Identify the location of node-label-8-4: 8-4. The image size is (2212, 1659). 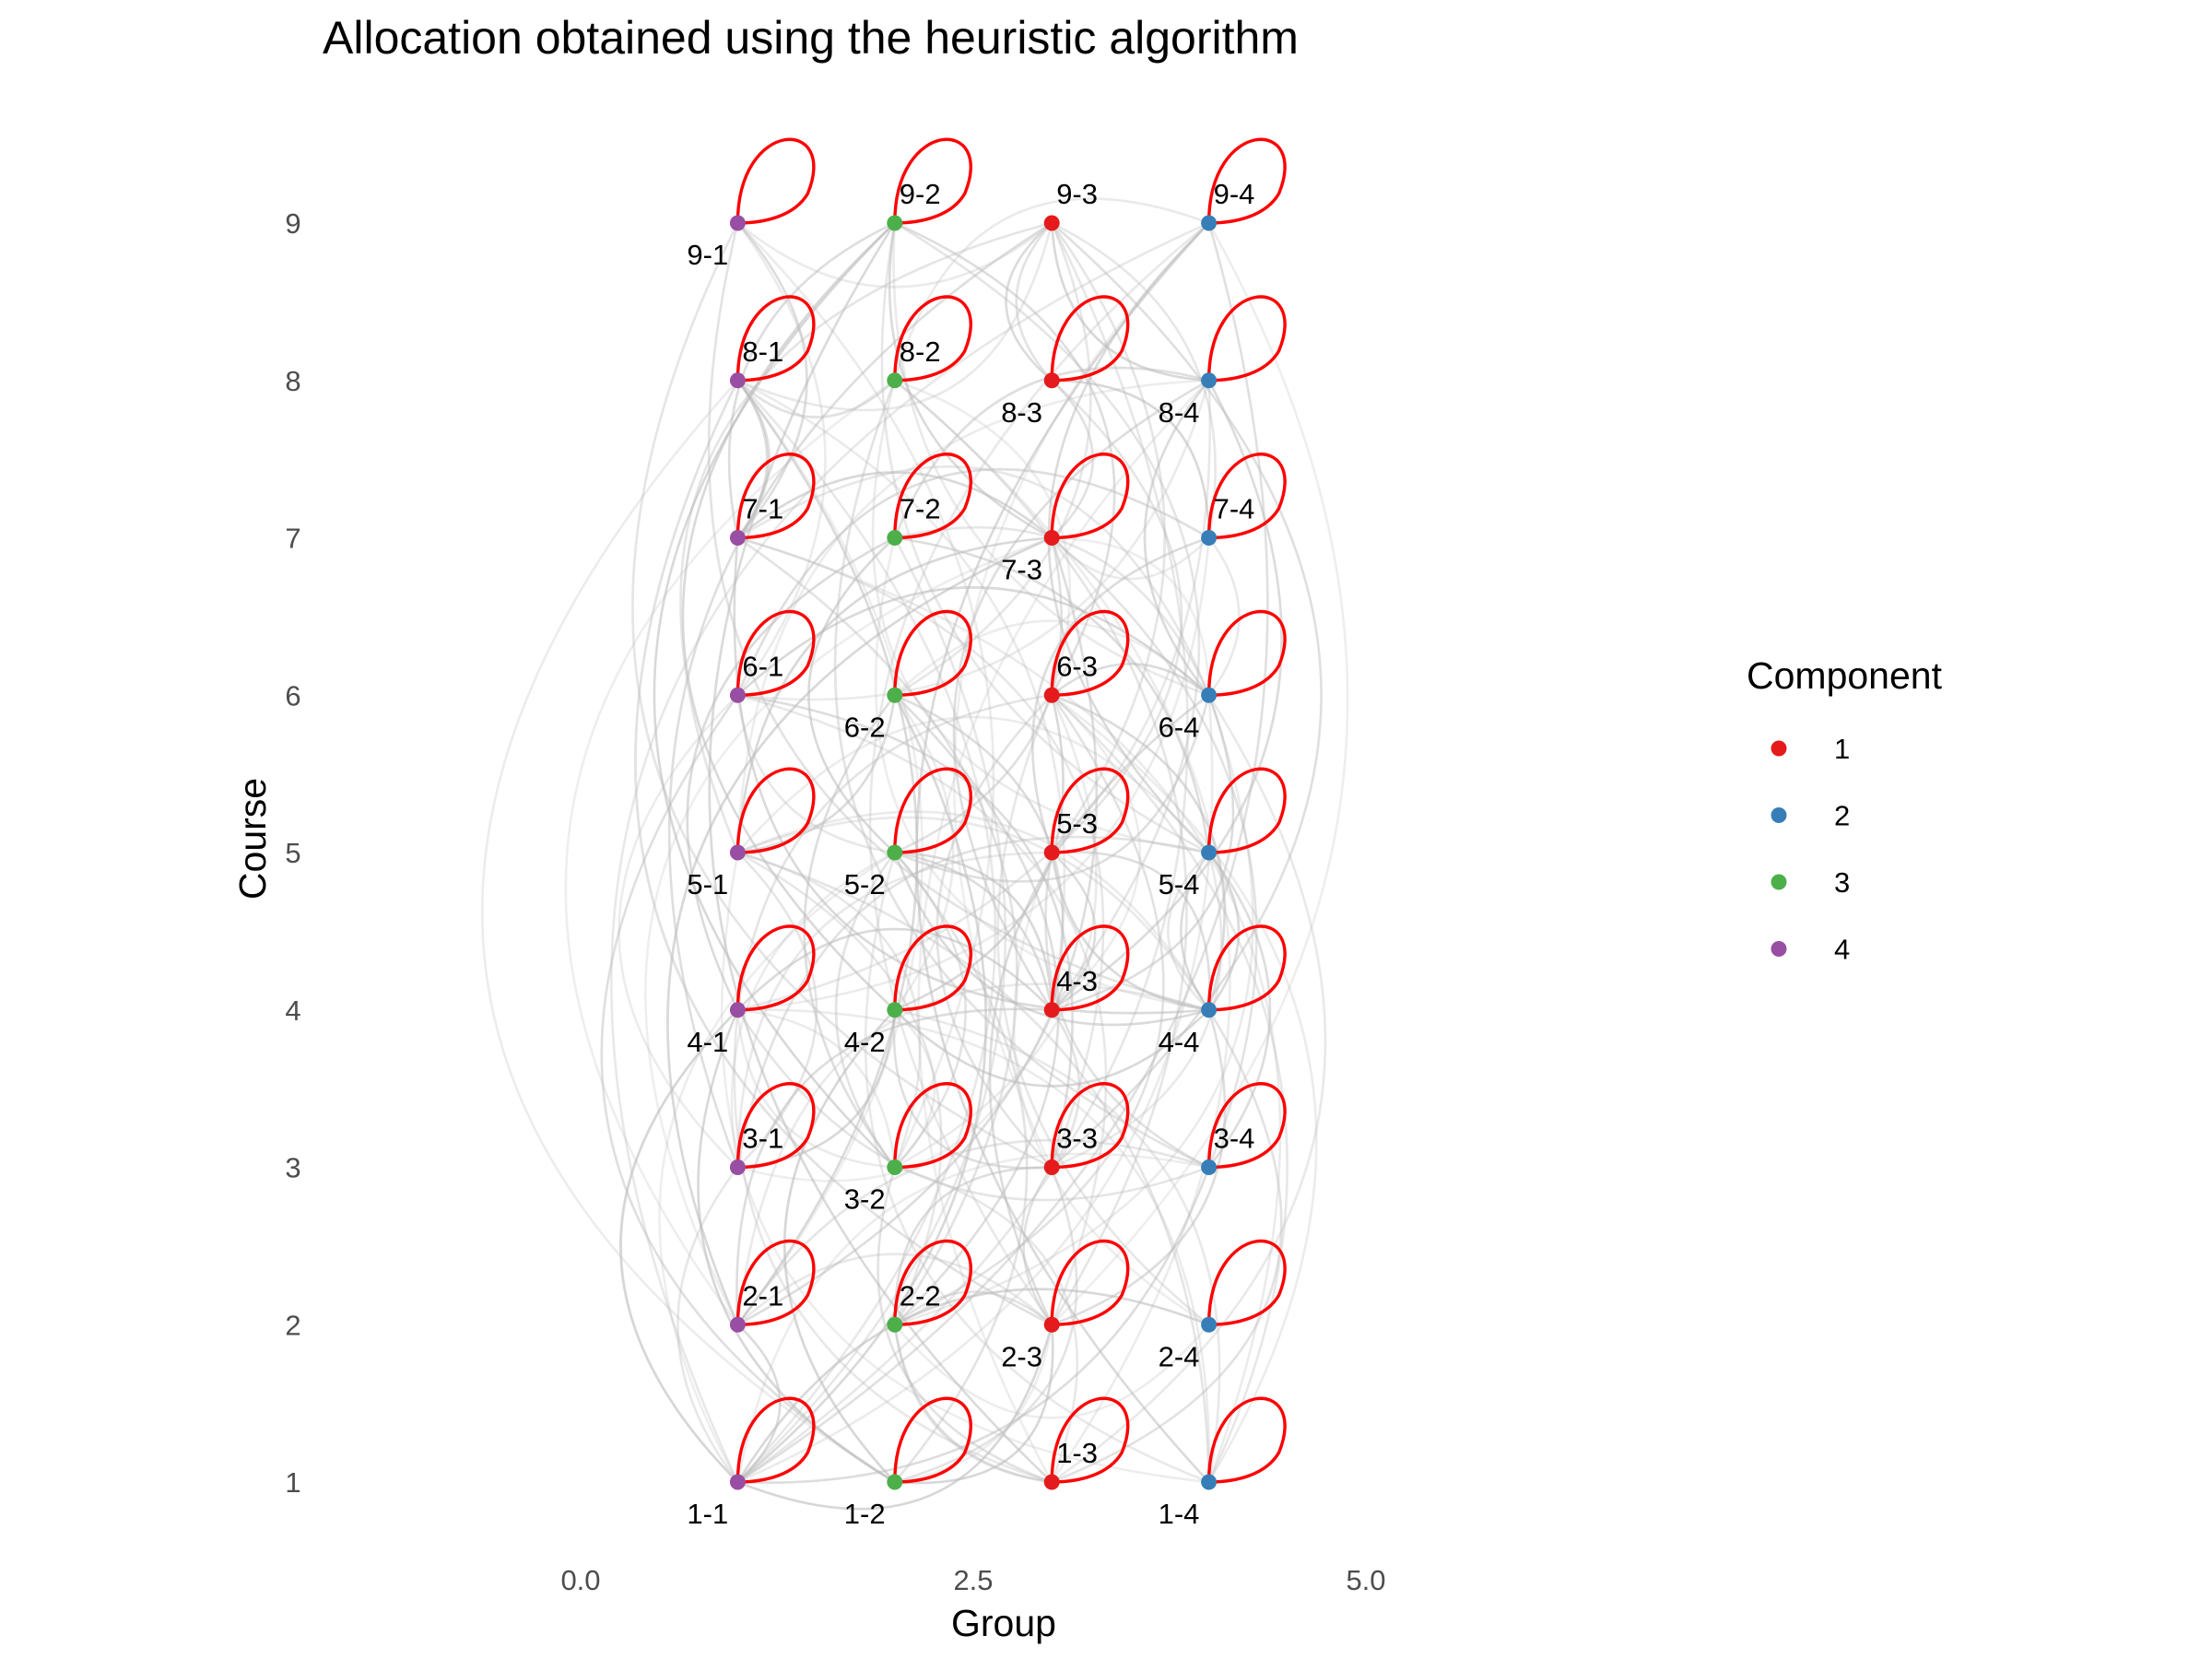
(1179, 412).